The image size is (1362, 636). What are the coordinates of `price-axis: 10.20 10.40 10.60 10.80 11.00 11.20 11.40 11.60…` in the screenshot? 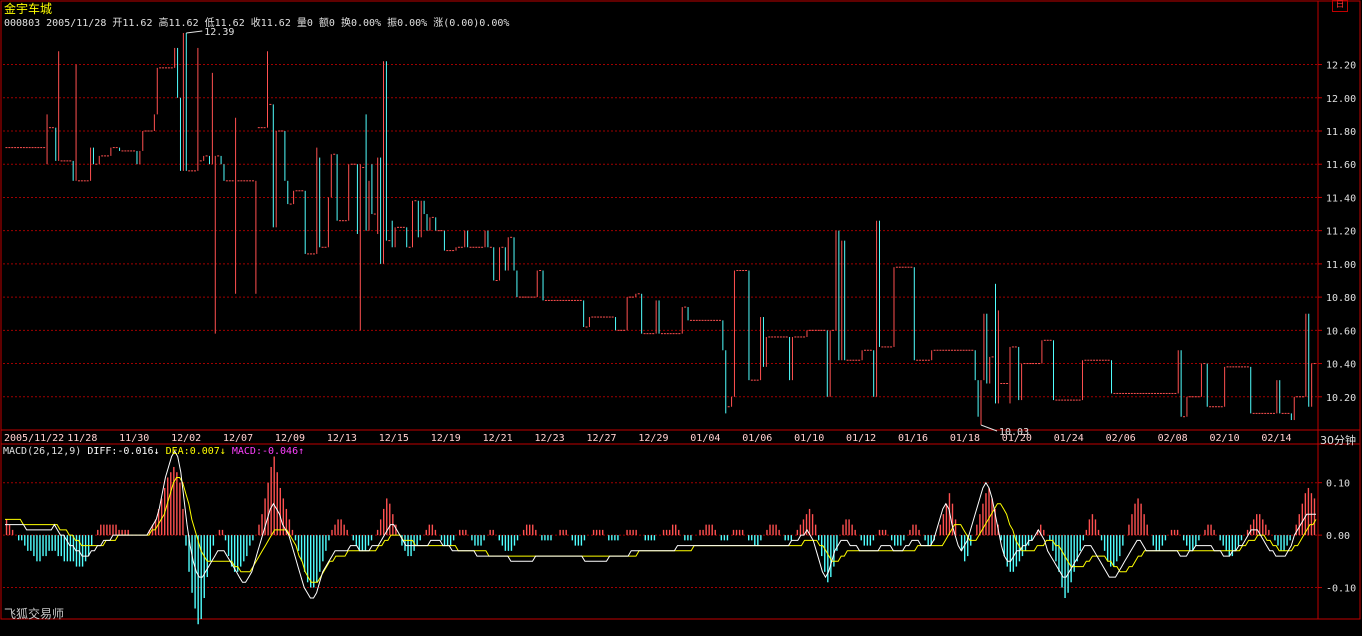 It's located at (1337, 232).